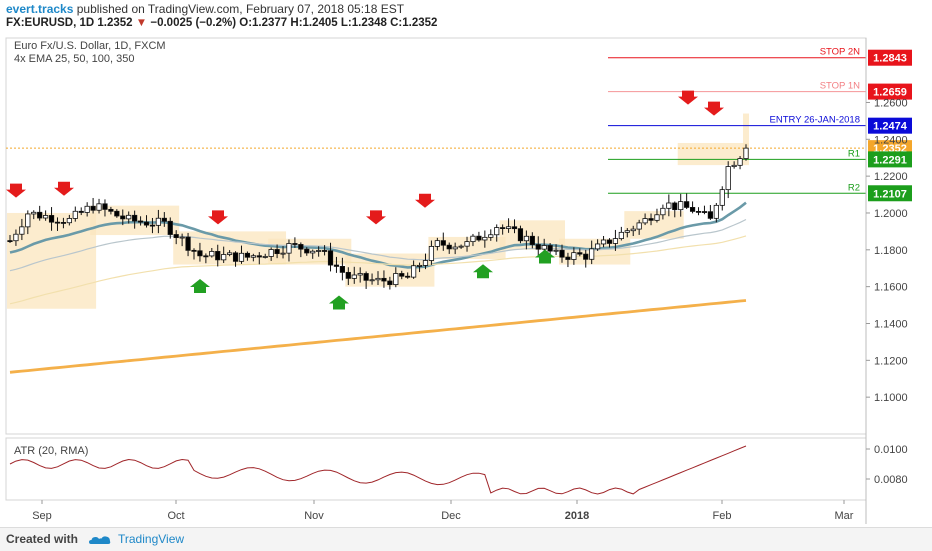  Describe the element at coordinates (100, 540) in the screenshot. I see `tradingview-cloud-icon` at that location.